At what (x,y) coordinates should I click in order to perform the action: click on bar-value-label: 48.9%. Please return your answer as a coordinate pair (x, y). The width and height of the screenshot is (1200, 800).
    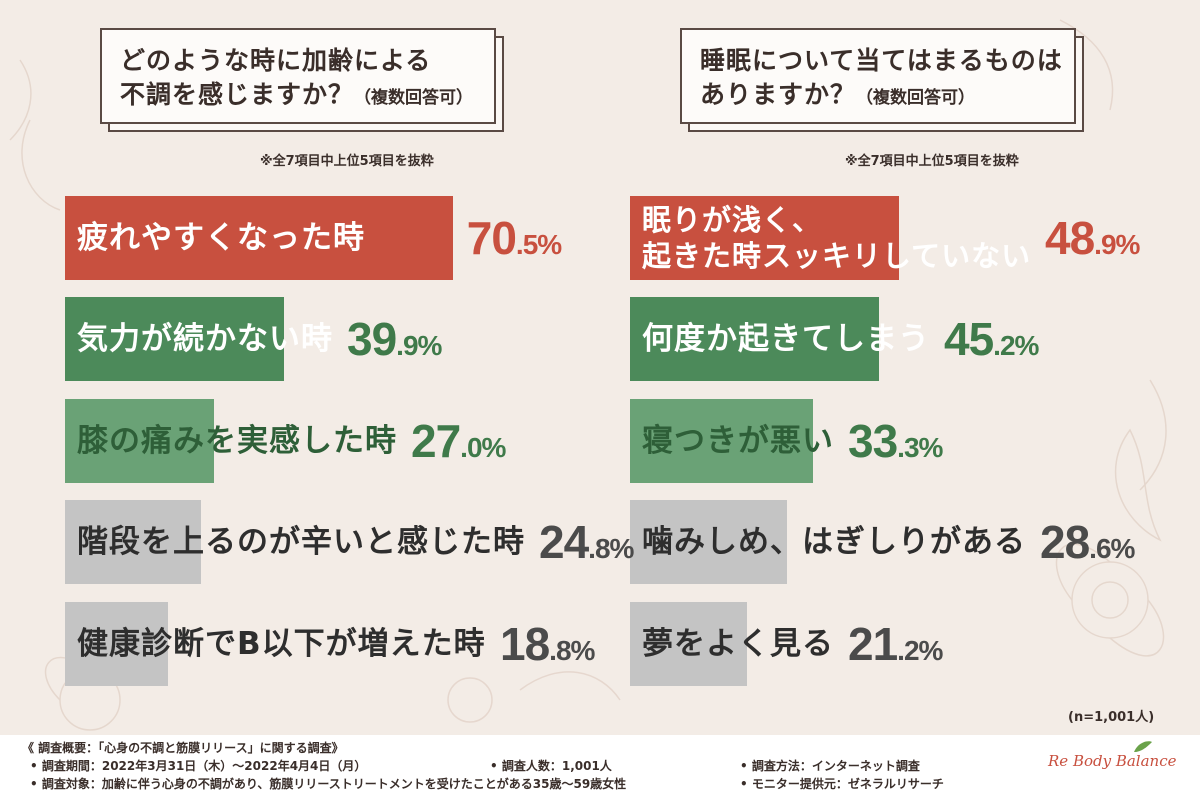
    Looking at the image, I should click on (1092, 238).